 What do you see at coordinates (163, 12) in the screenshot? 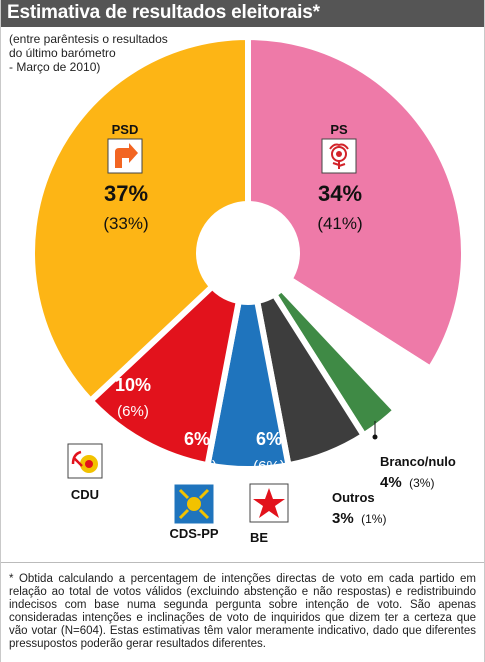
I see `chart-title: Estimativa de resultados eleitorais*` at bounding box center [163, 12].